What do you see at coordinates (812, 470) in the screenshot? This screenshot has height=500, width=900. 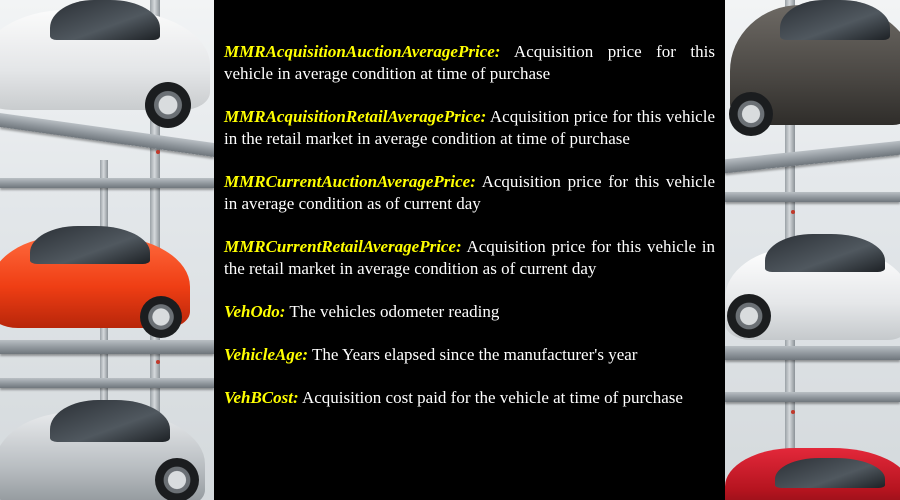 I see `red-car-bottom` at bounding box center [812, 470].